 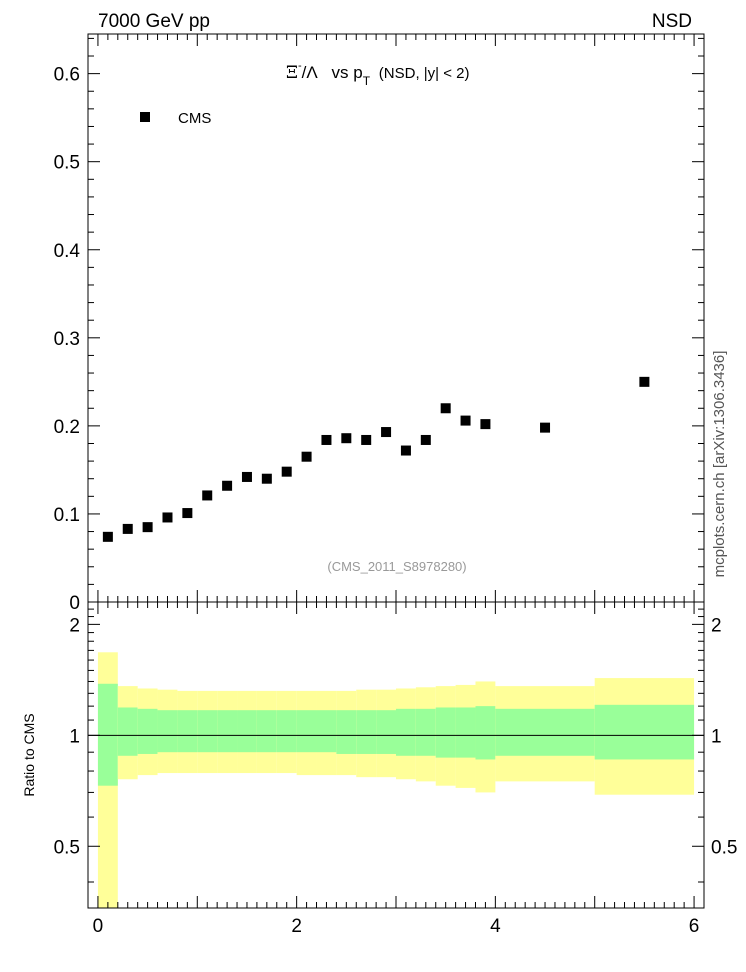 What do you see at coordinates (716, 736) in the screenshot?
I see `bottom-ytick-label-right: 1` at bounding box center [716, 736].